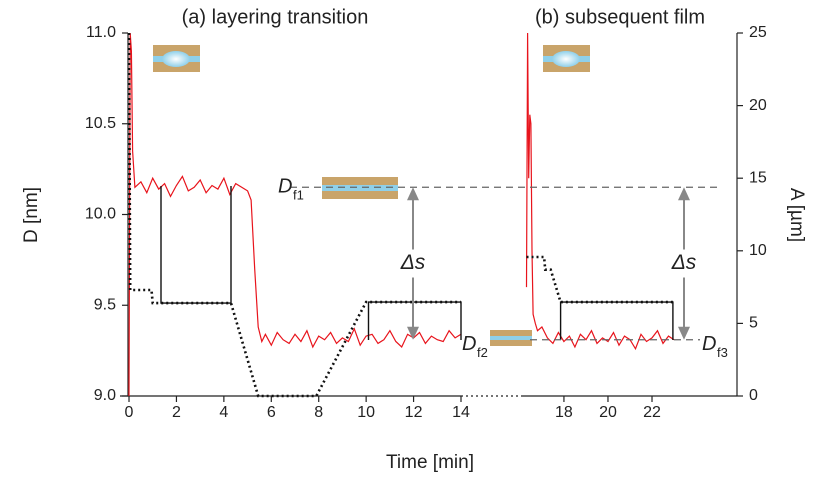  What do you see at coordinates (176, 412) in the screenshot?
I see `x-tick-label: 2` at bounding box center [176, 412].